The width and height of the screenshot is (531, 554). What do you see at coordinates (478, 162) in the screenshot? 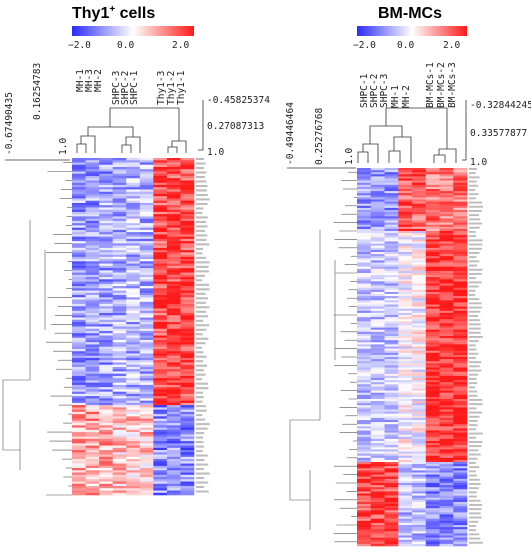
I see `col-dendro-value-bottom: 1.0` at bounding box center [478, 162].